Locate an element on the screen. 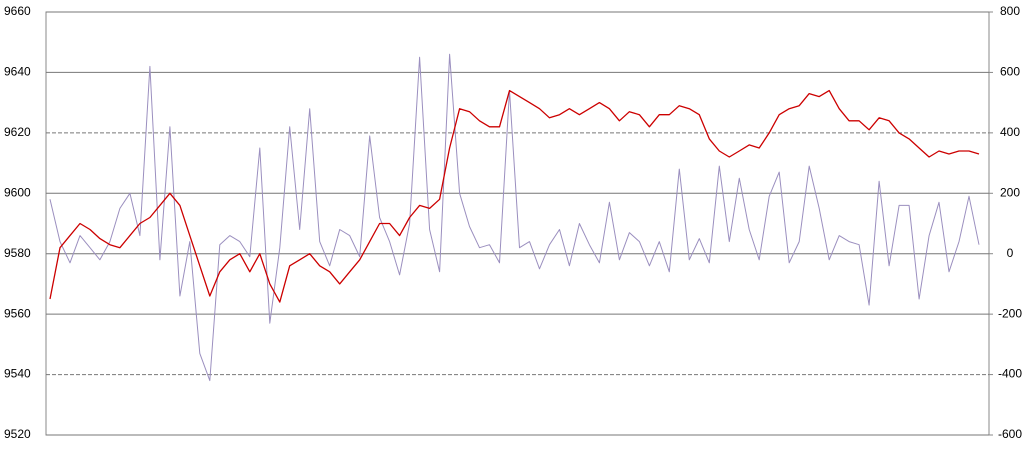 Image resolution: width=1035 pixels, height=459 pixels. y2-tick-label: -600 is located at coordinates (1010, 434).